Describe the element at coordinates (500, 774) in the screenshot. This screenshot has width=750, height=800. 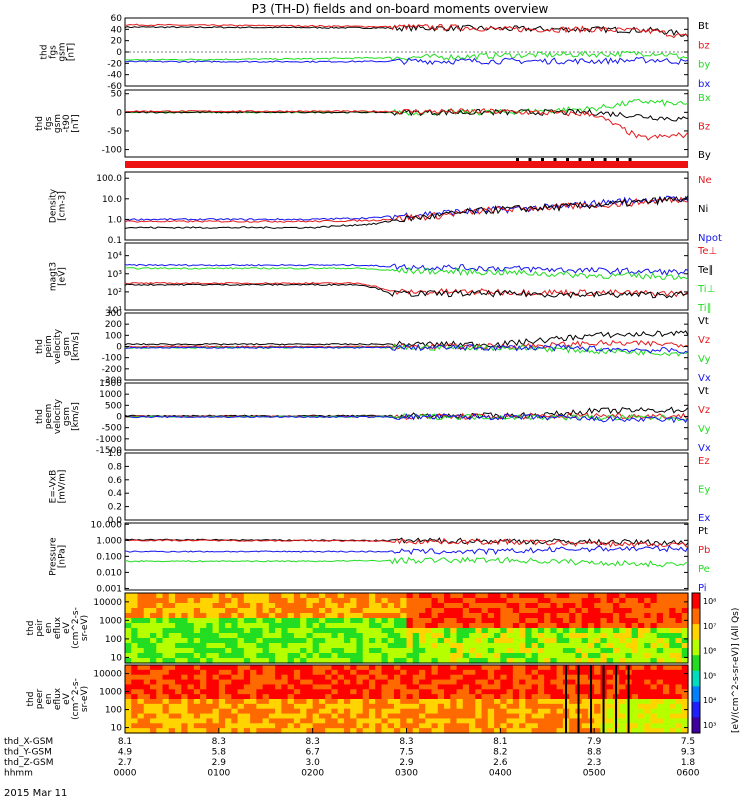
I see `x-tick-label: 0400` at that location.